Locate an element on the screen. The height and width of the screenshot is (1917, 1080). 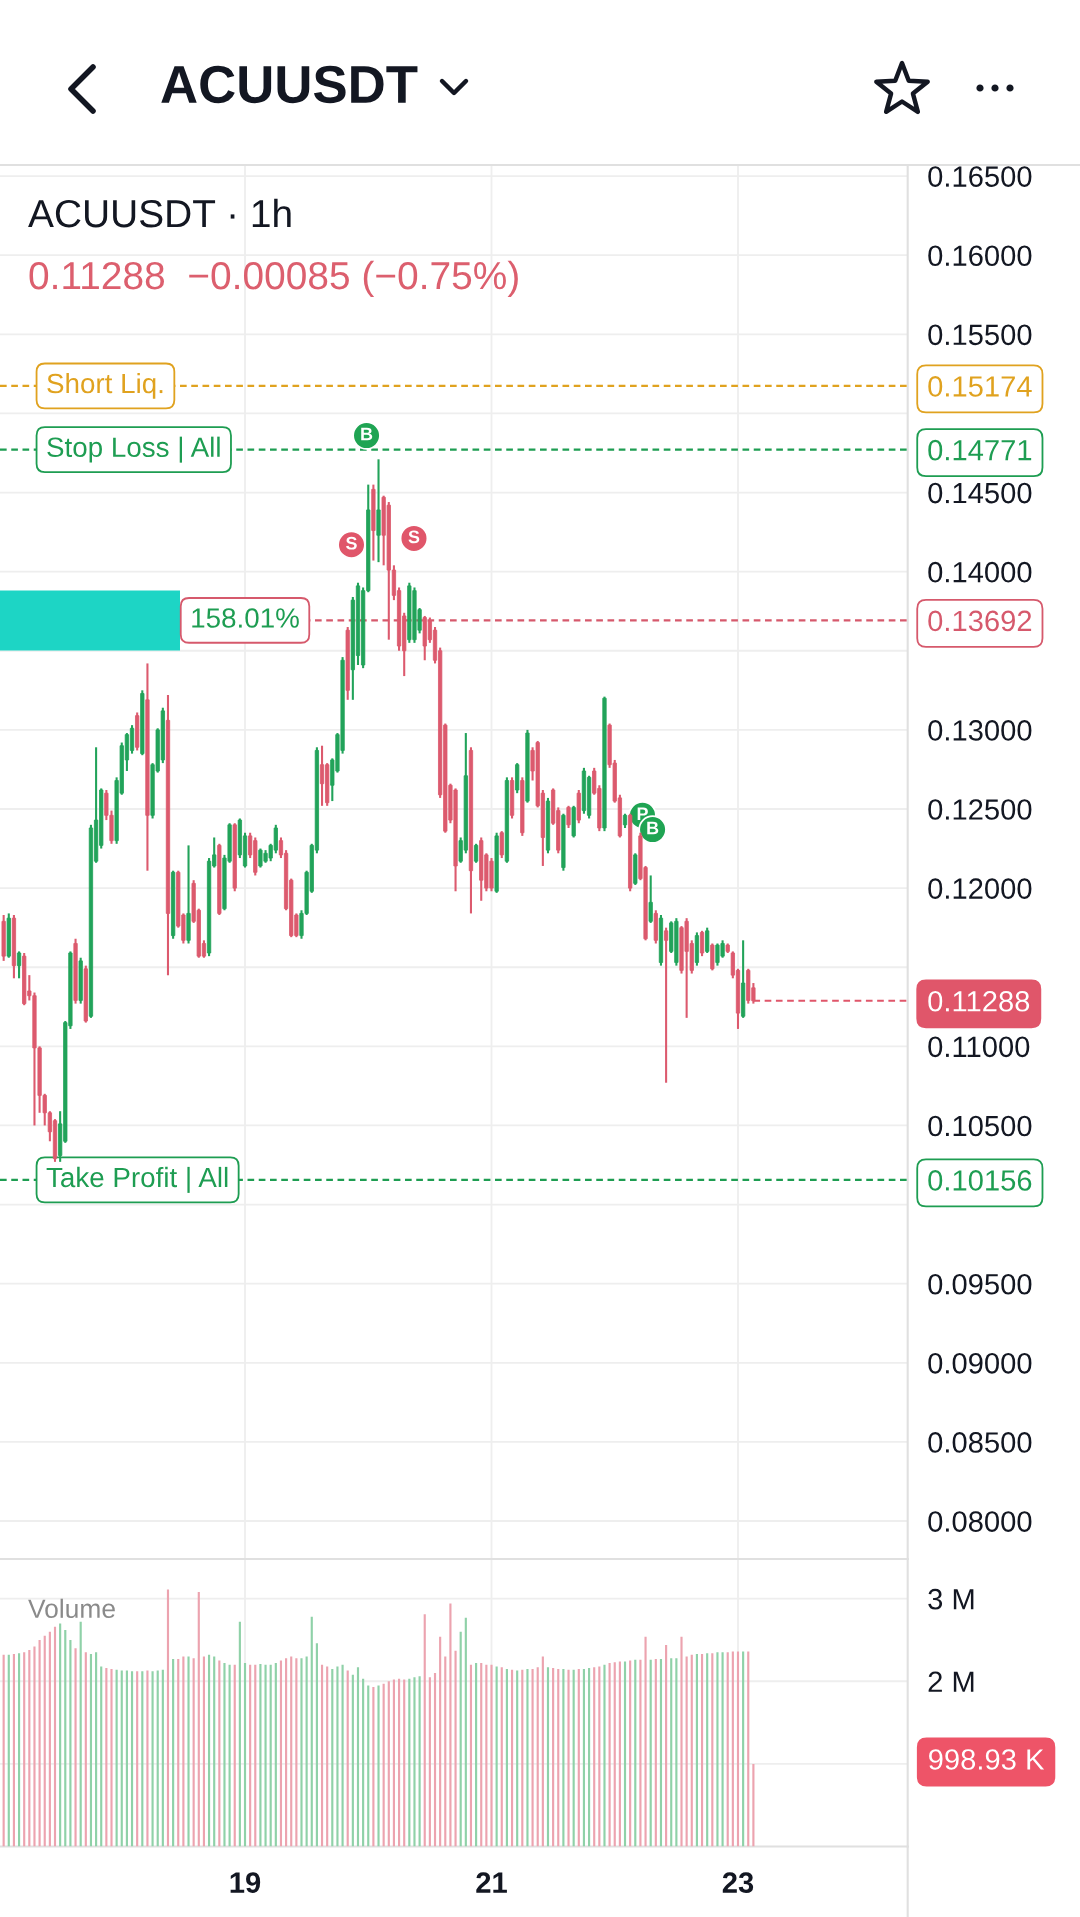
text: Volume is located at coordinates (71, 1608).